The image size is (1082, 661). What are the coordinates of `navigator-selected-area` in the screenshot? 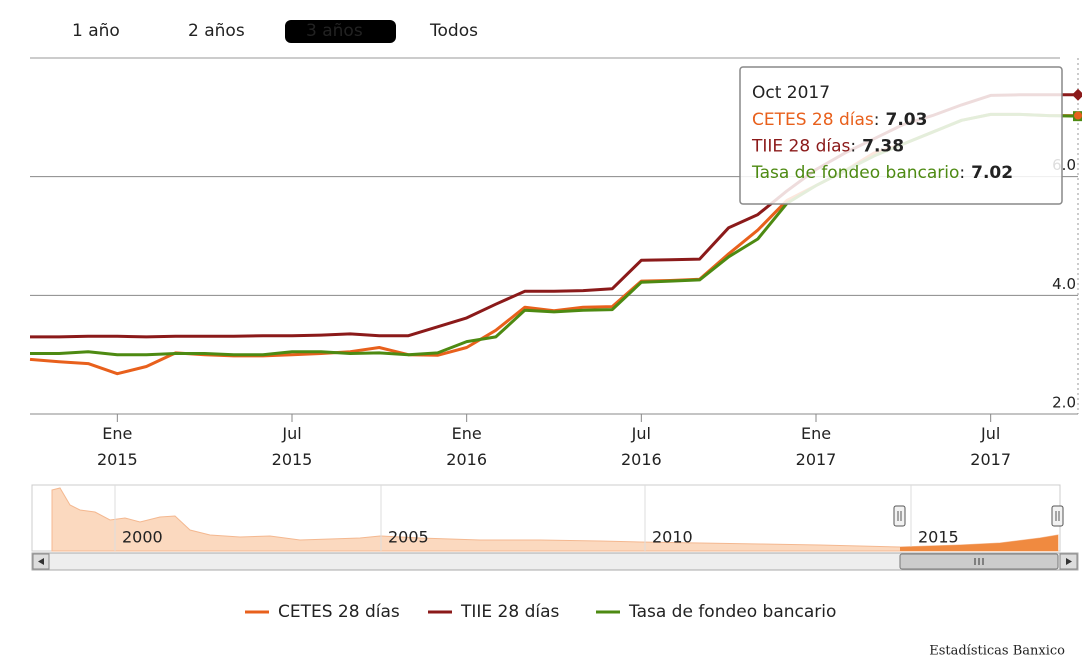 It's located at (979, 543).